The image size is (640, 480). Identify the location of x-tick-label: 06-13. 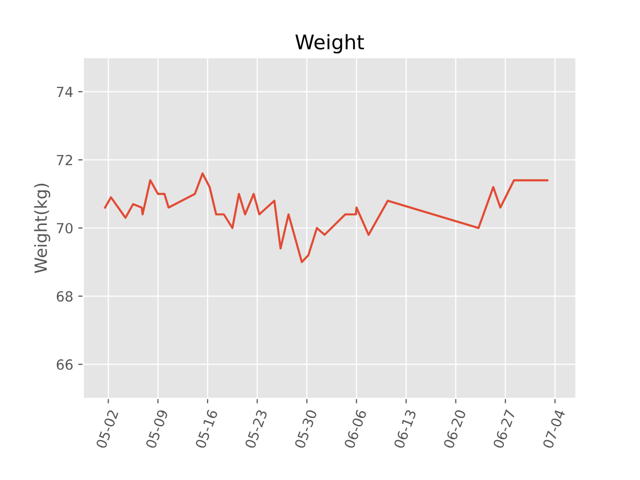
(404, 429).